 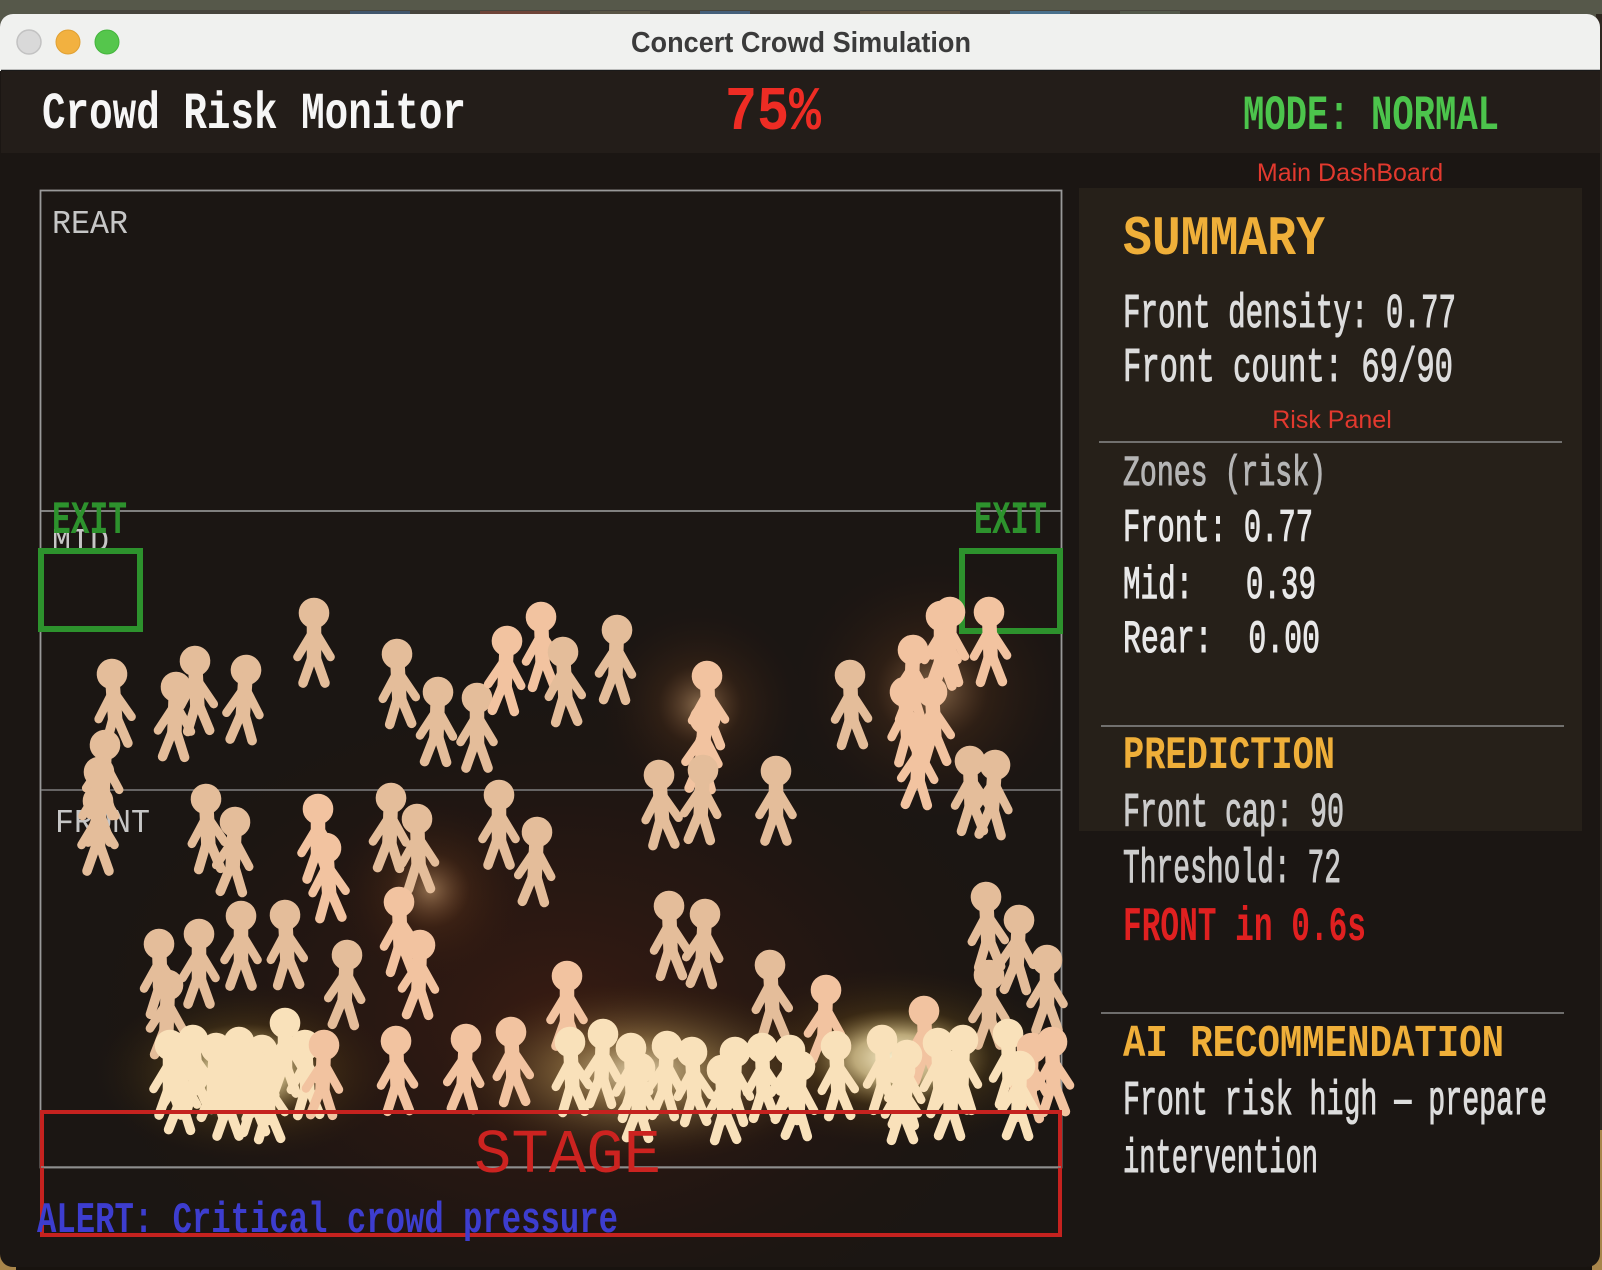 What do you see at coordinates (1229, 756) in the screenshot?
I see `svg-text: PREDICTION` at bounding box center [1229, 756].